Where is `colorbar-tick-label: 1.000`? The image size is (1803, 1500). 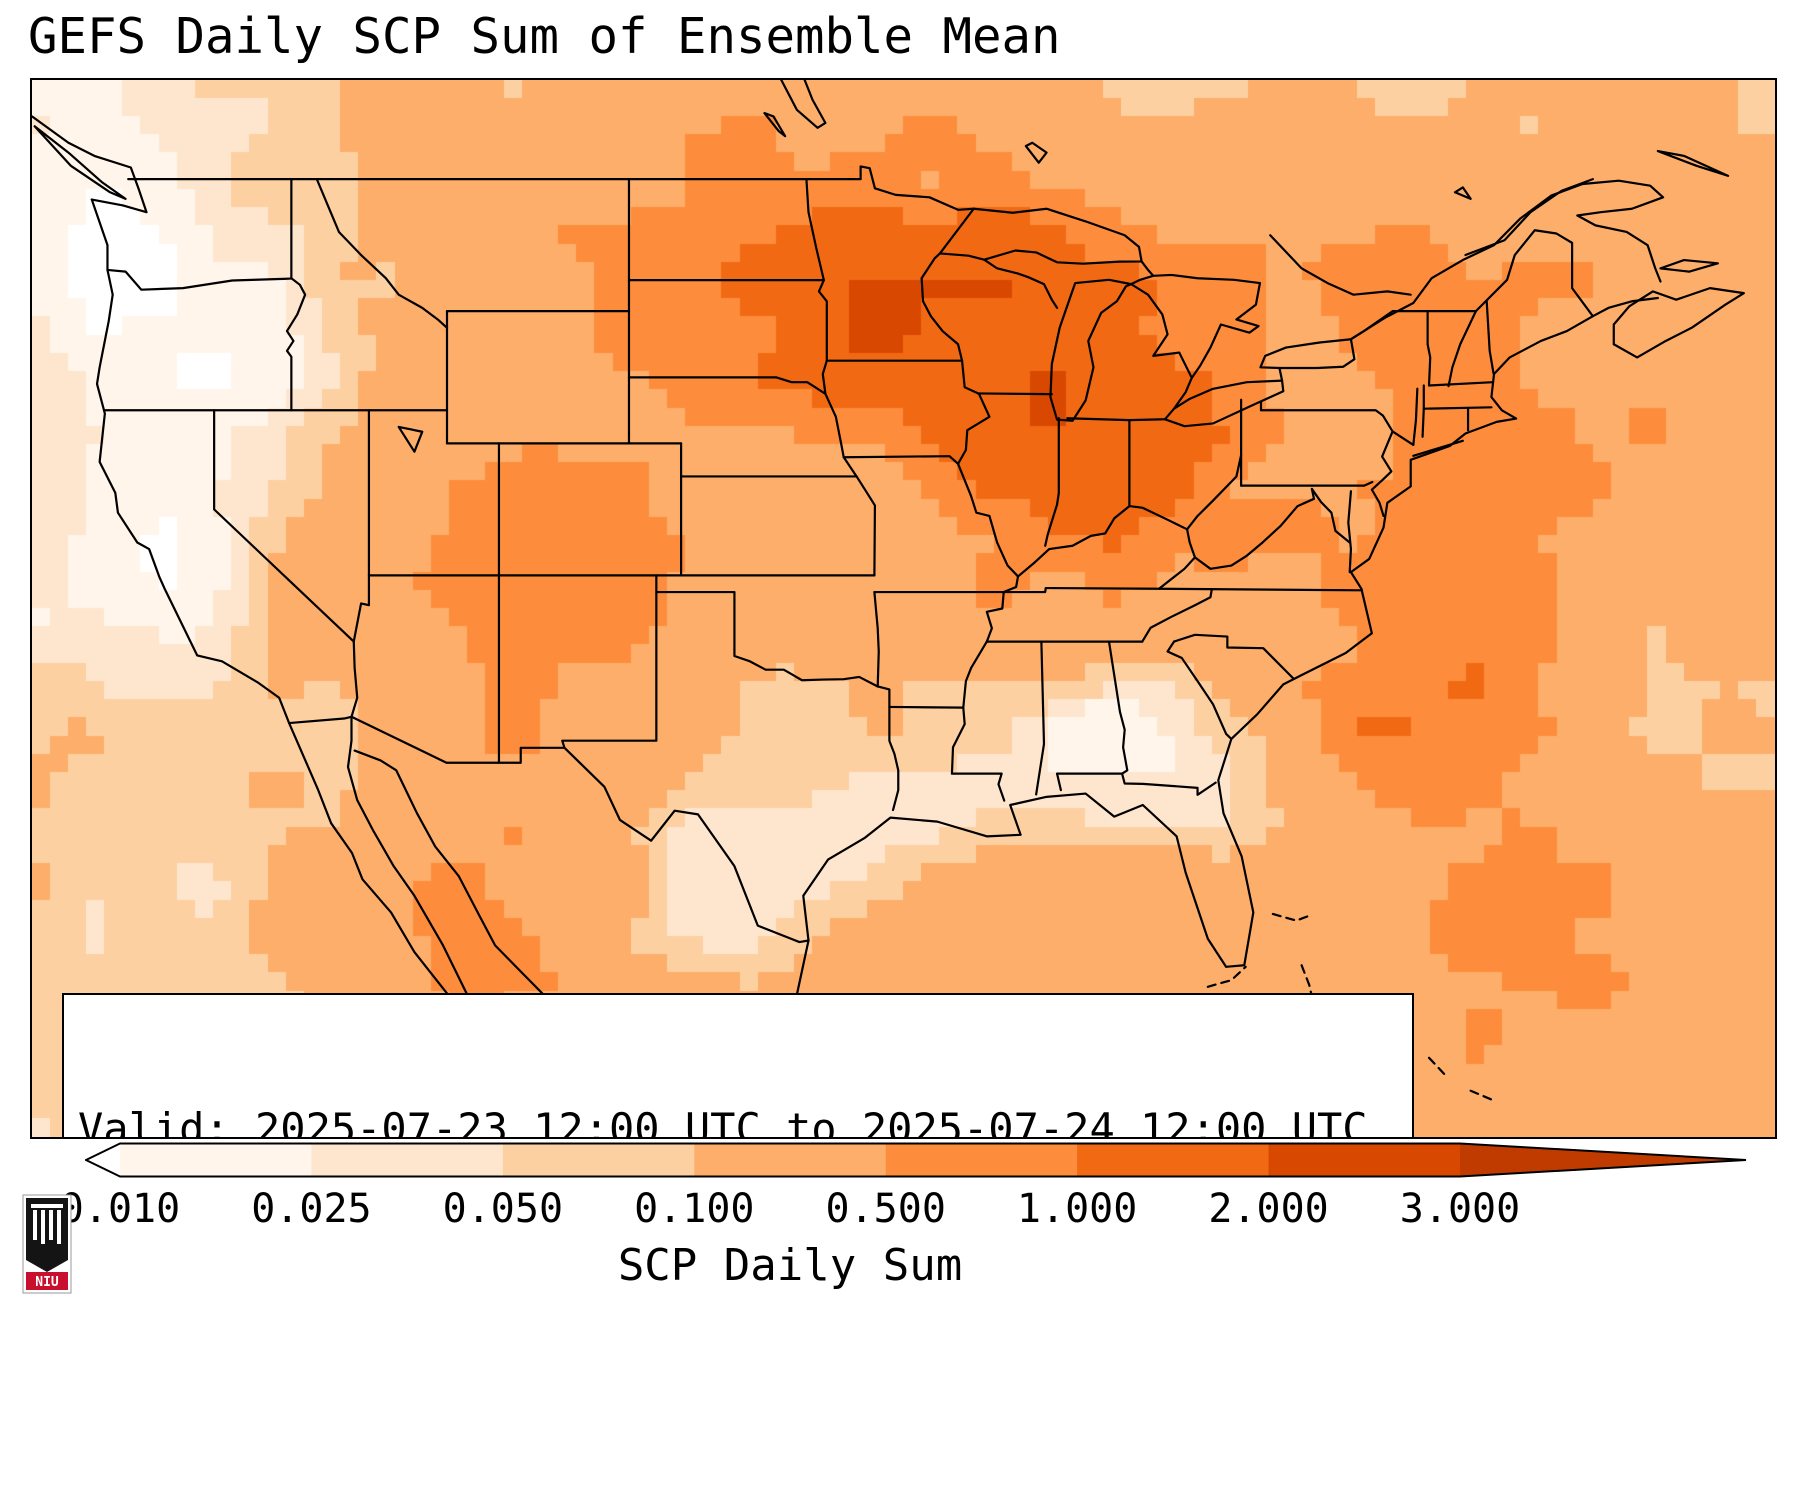
colorbar-tick-label: 1.000 is located at coordinates (1077, 1209).